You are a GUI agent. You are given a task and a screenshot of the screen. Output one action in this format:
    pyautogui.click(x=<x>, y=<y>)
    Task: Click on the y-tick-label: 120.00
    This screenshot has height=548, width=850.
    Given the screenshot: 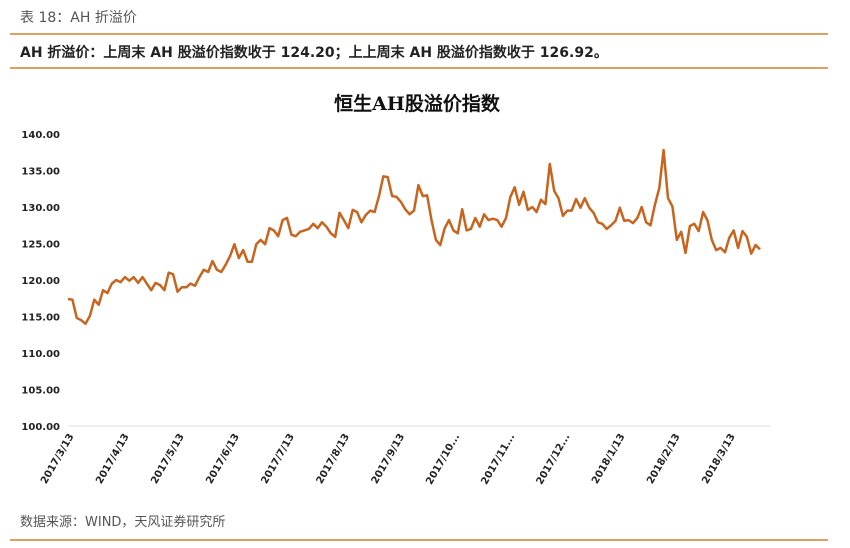 What is the action you would take?
    pyautogui.click(x=40, y=281)
    